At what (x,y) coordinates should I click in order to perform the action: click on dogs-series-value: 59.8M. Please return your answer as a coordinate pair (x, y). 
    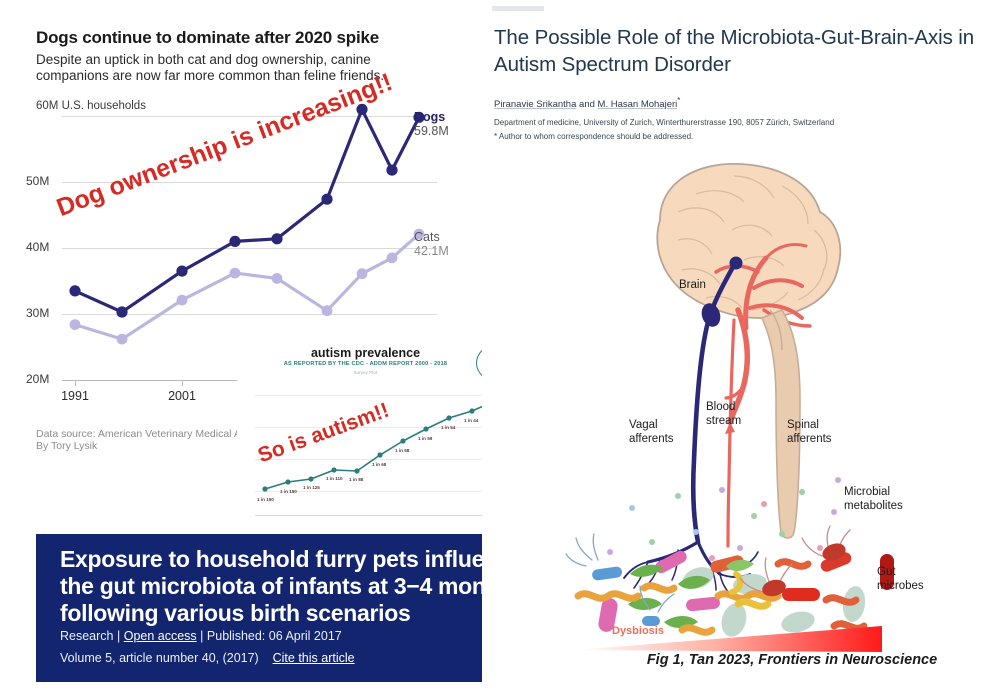
    Looking at the image, I should click on (431, 131).